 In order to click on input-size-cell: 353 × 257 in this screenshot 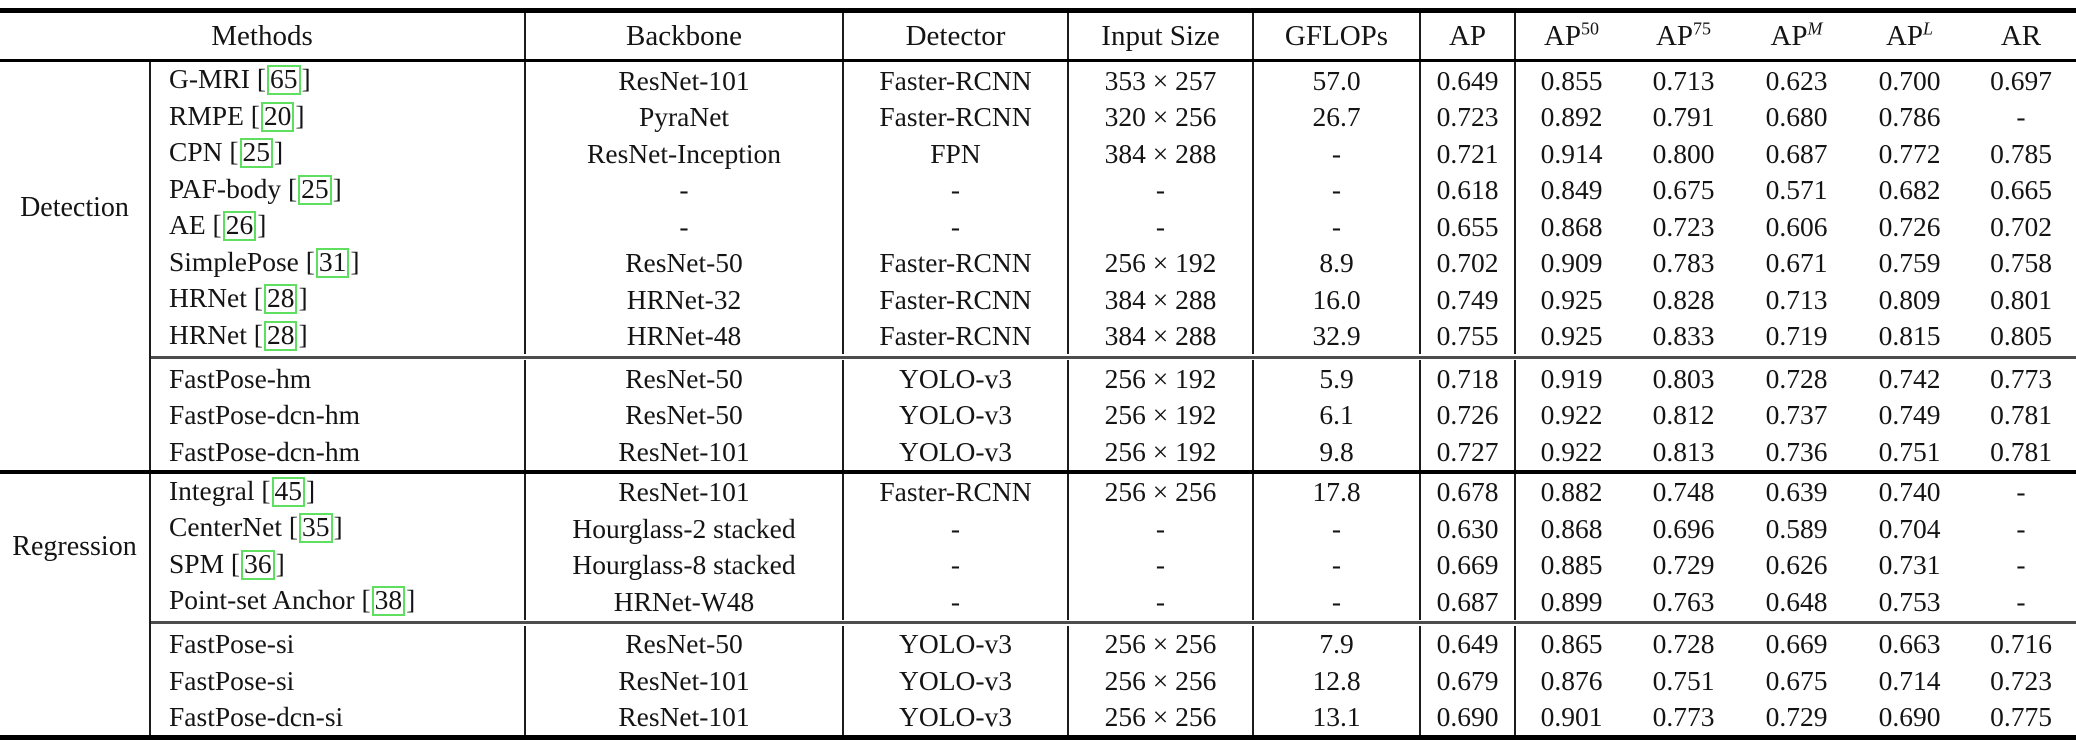, I will do `click(1161, 79)`.